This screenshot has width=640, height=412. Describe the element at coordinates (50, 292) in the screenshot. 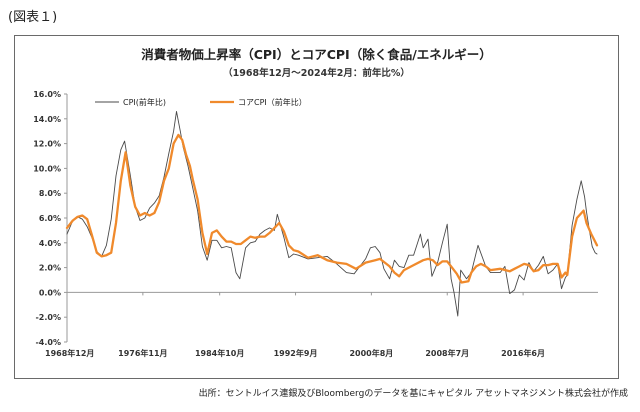

I see `y-tick-label: 0.0%` at that location.